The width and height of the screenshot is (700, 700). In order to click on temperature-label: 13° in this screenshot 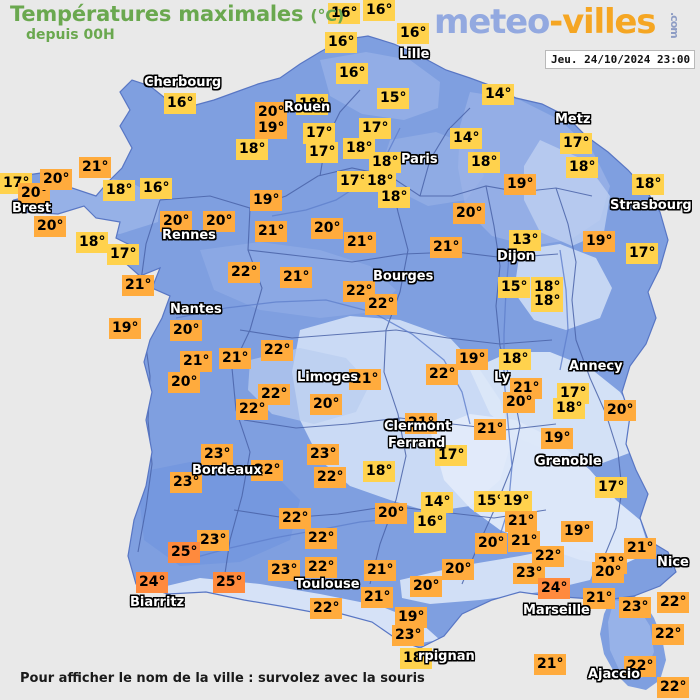, I will do `click(525, 240)`.